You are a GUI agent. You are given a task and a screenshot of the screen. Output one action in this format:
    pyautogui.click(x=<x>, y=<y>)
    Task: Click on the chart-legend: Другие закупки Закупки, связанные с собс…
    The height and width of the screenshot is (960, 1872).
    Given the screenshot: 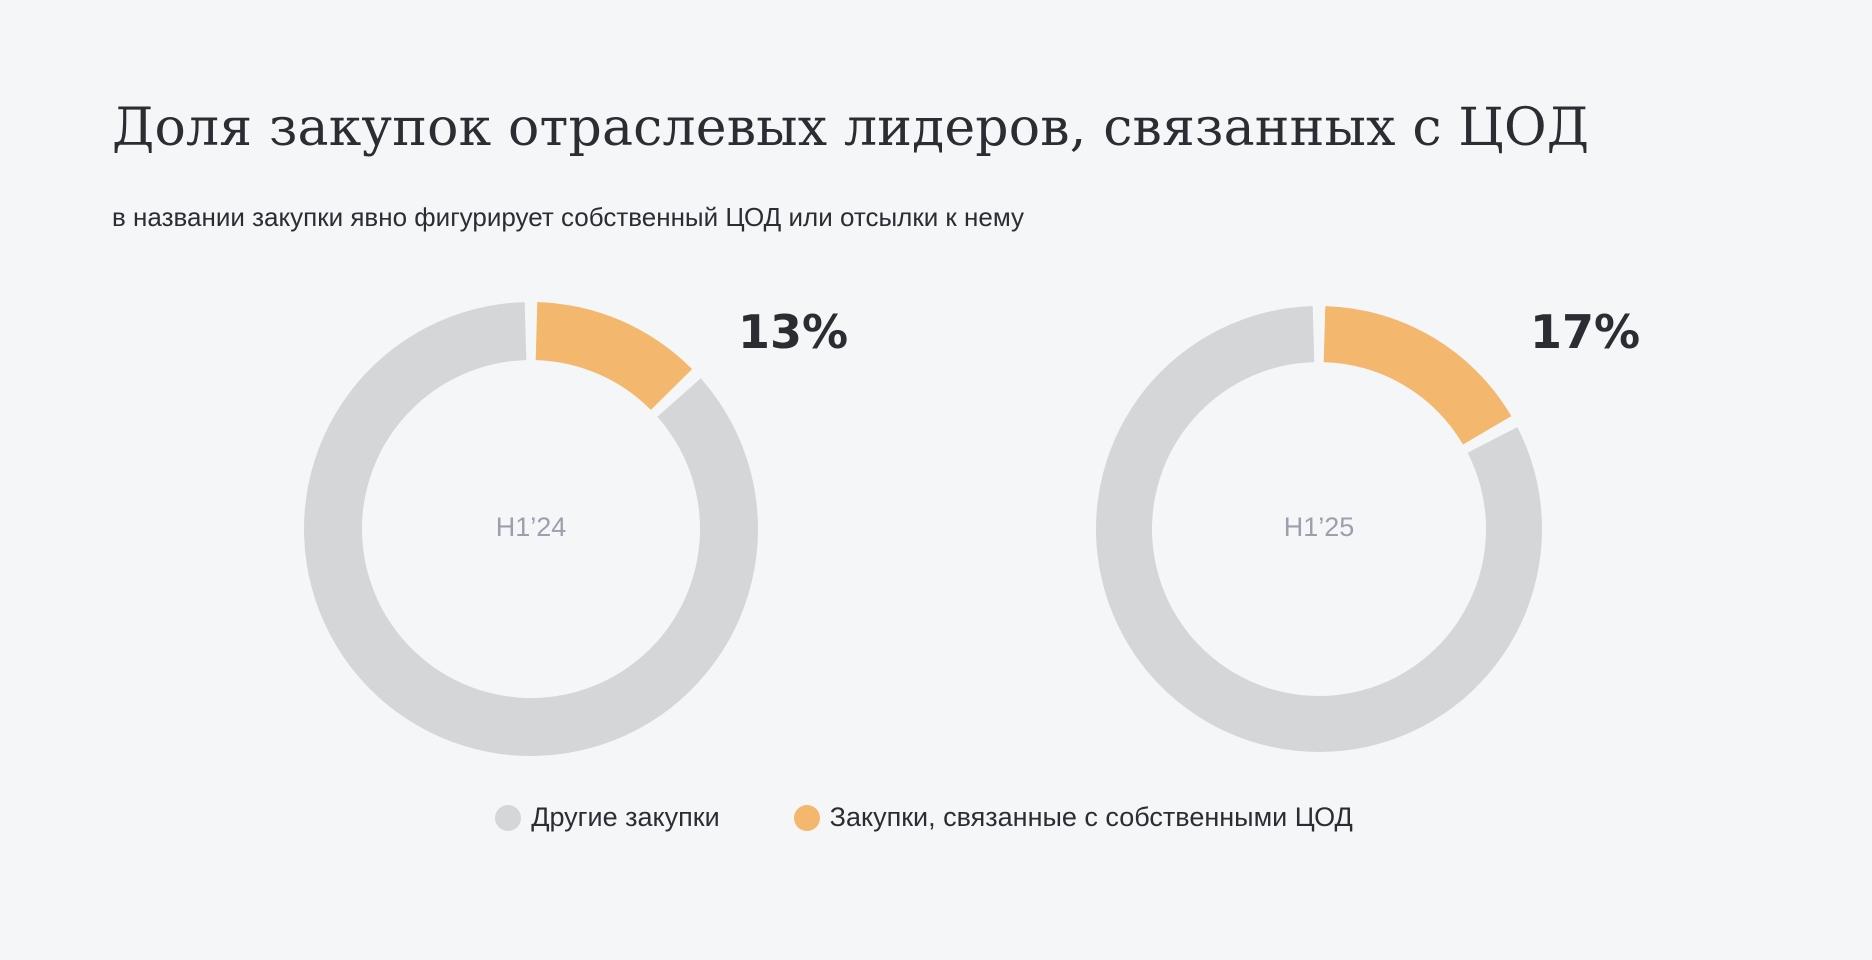 What is the action you would take?
    pyautogui.click(x=936, y=817)
    